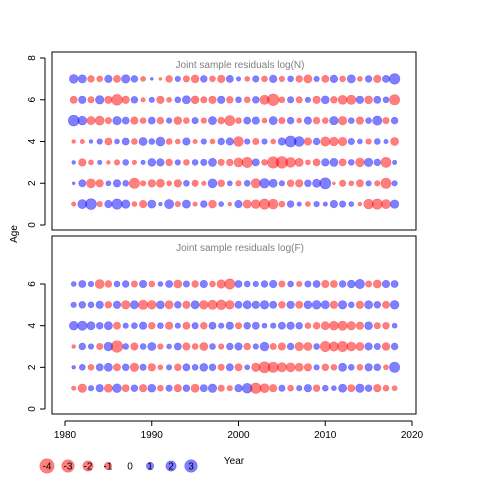 This screenshot has height=480, width=480. What do you see at coordinates (32, 325) in the screenshot?
I see `y-tick-label: 4` at bounding box center [32, 325].